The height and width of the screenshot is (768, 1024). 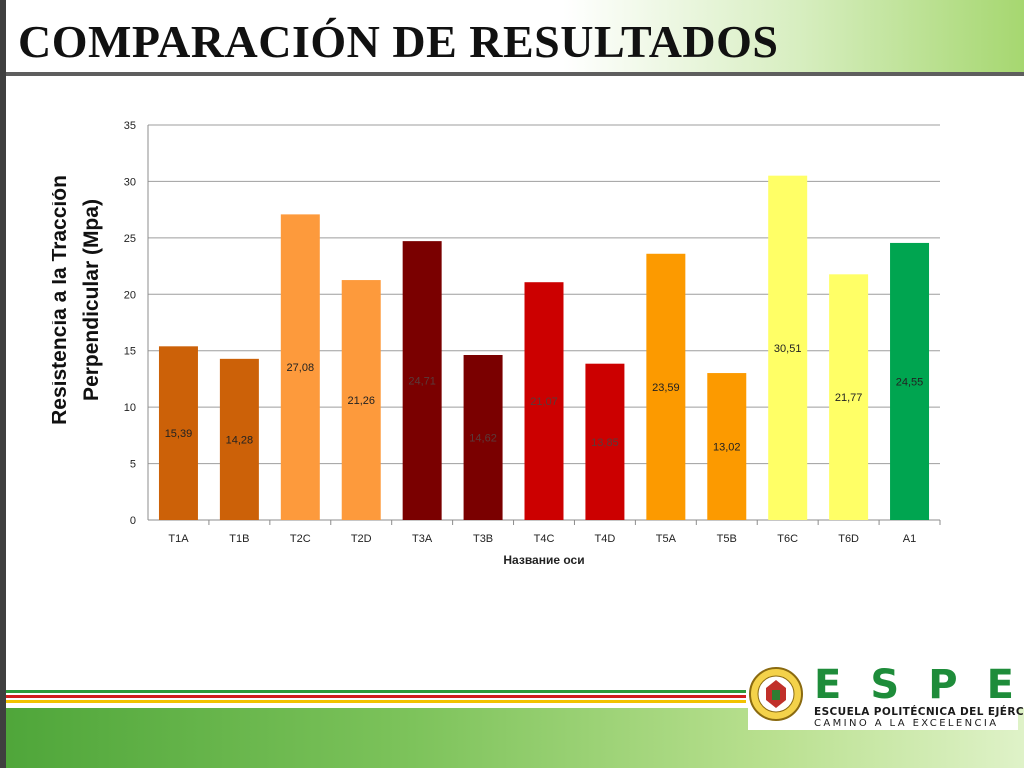 What do you see at coordinates (61, 300) in the screenshot?
I see `y-axis-title-line1: Resistencia a la Tracción` at bounding box center [61, 300].